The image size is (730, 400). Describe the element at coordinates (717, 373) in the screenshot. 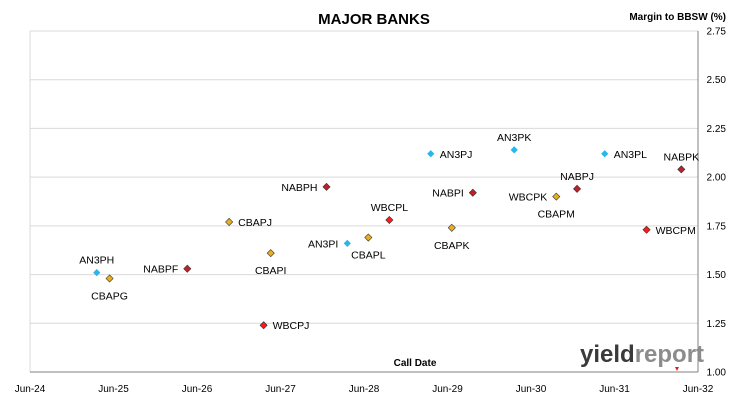

I see `y-tick-label: 1.00` at that location.